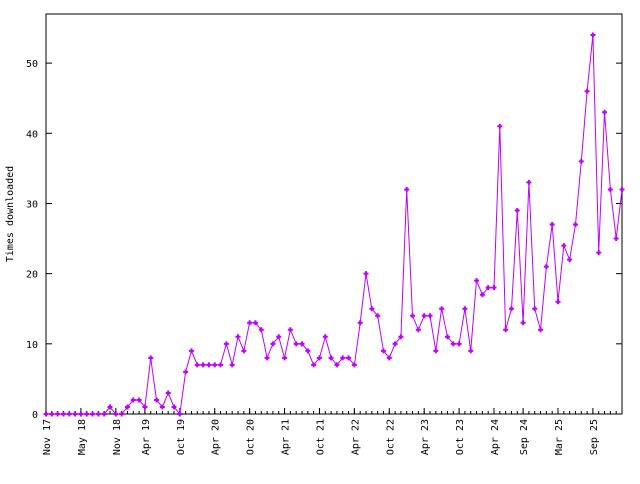 The image size is (640, 484). What do you see at coordinates (390, 437) in the screenshot?
I see `x-tick-label: Oct 22` at bounding box center [390, 437].